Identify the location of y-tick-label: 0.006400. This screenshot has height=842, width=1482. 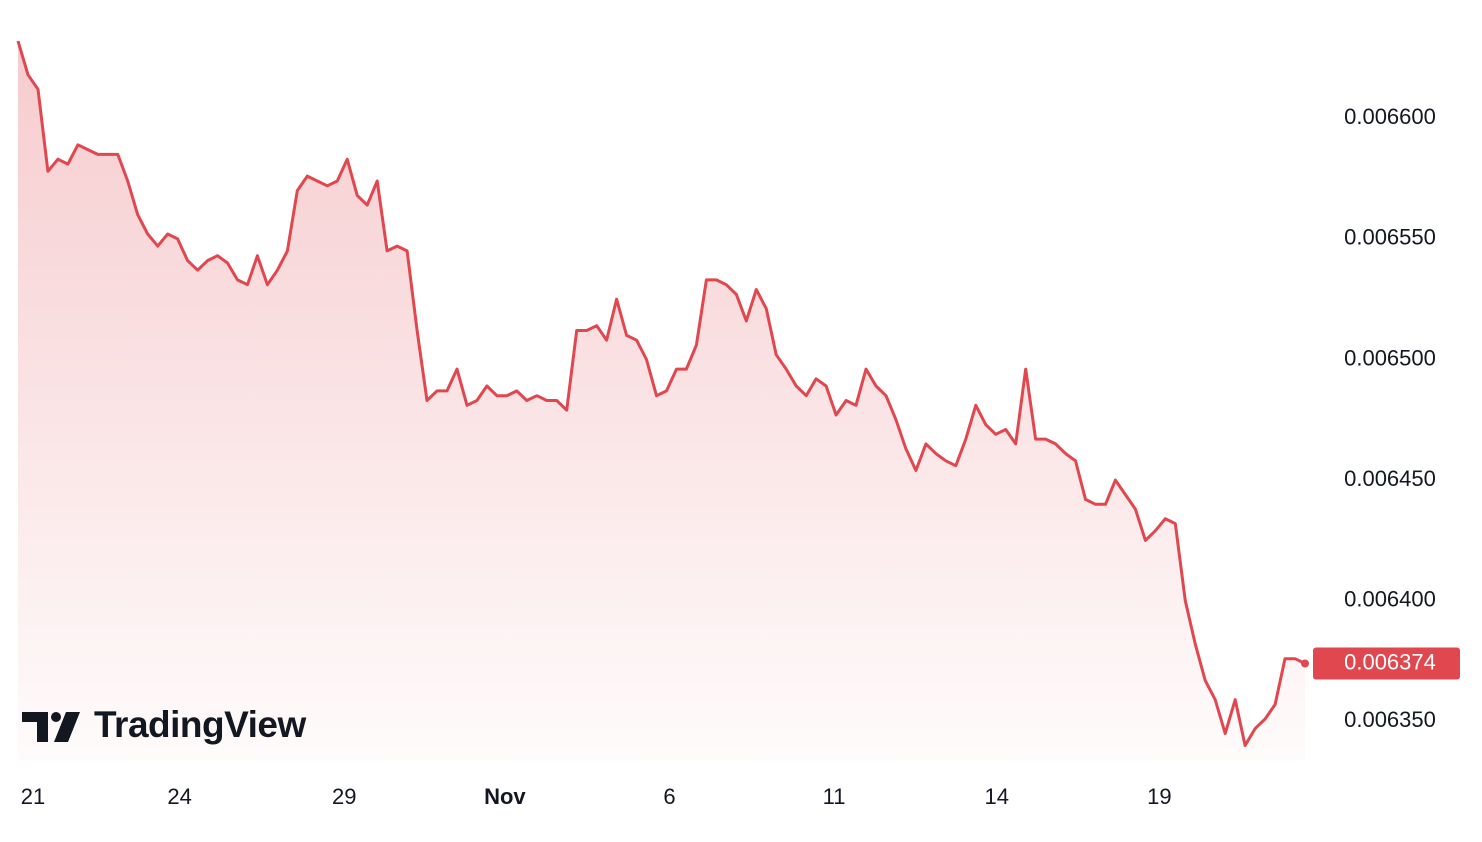
(1390, 599).